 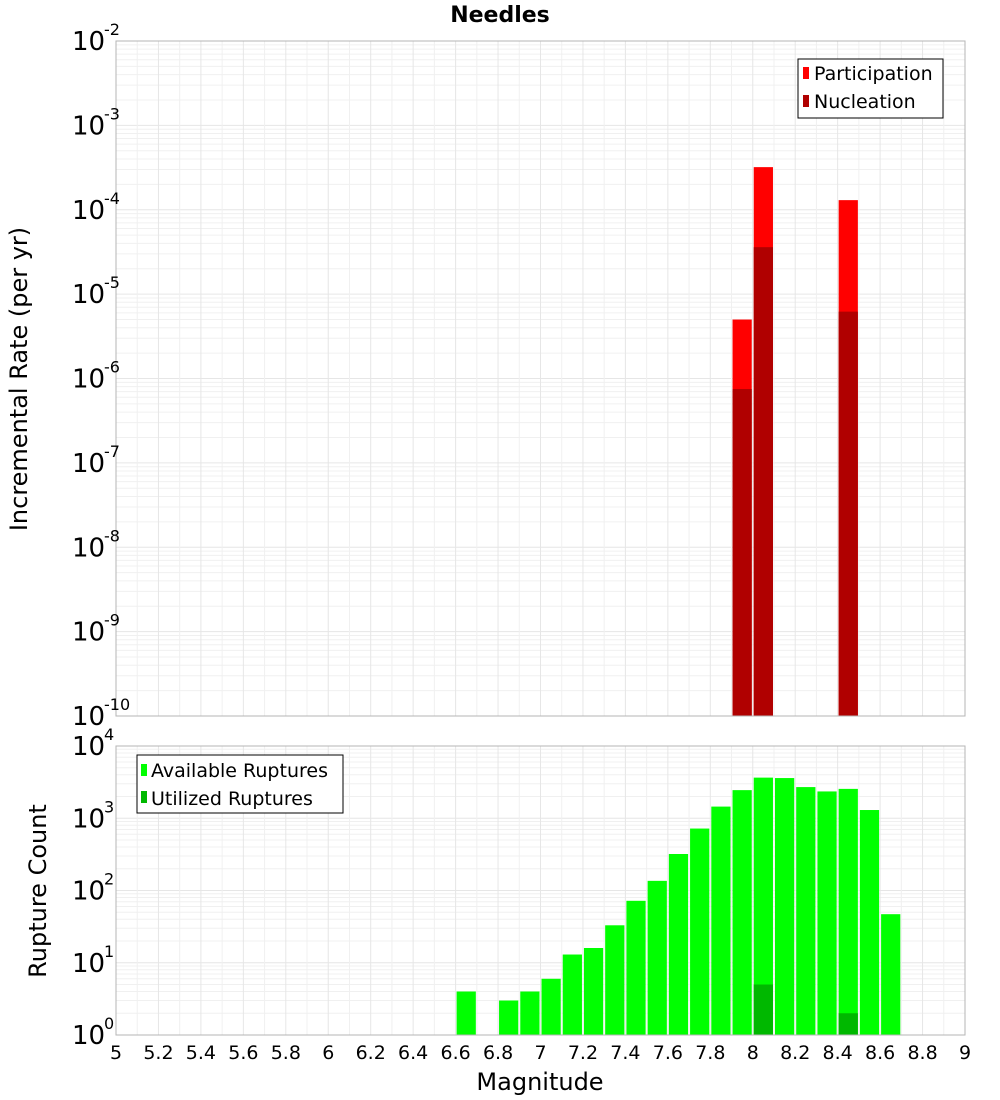 What do you see at coordinates (710, 1053) in the screenshot?
I see `x-tick-label: 7.8` at bounding box center [710, 1053].